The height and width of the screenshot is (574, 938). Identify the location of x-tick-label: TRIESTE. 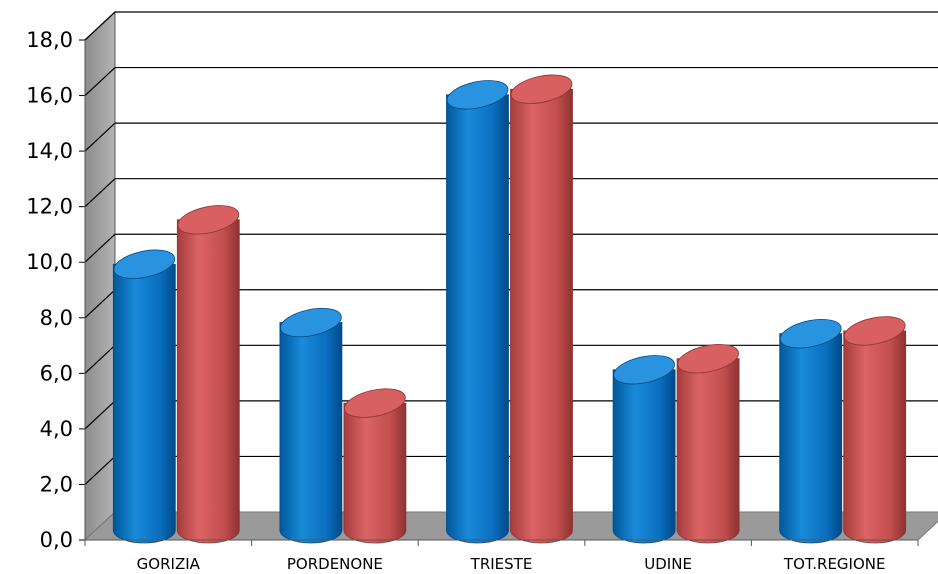
(501, 564).